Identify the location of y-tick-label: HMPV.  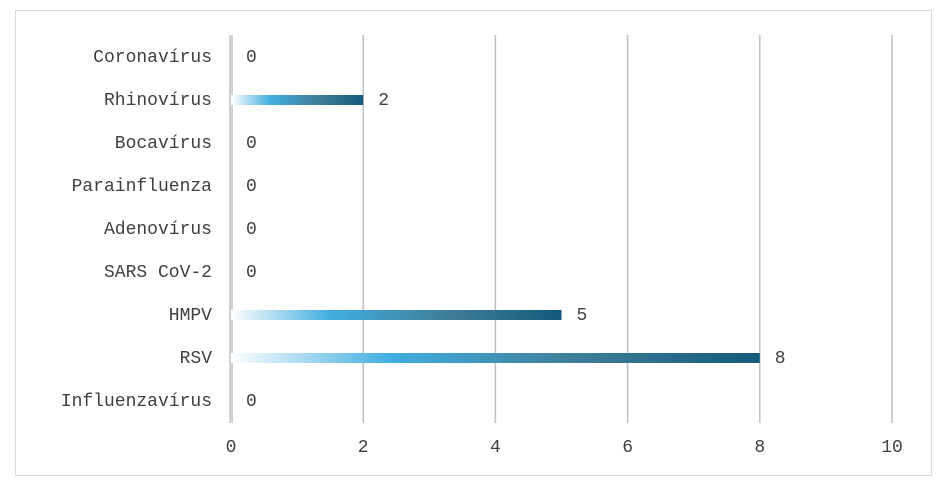
(190, 316).